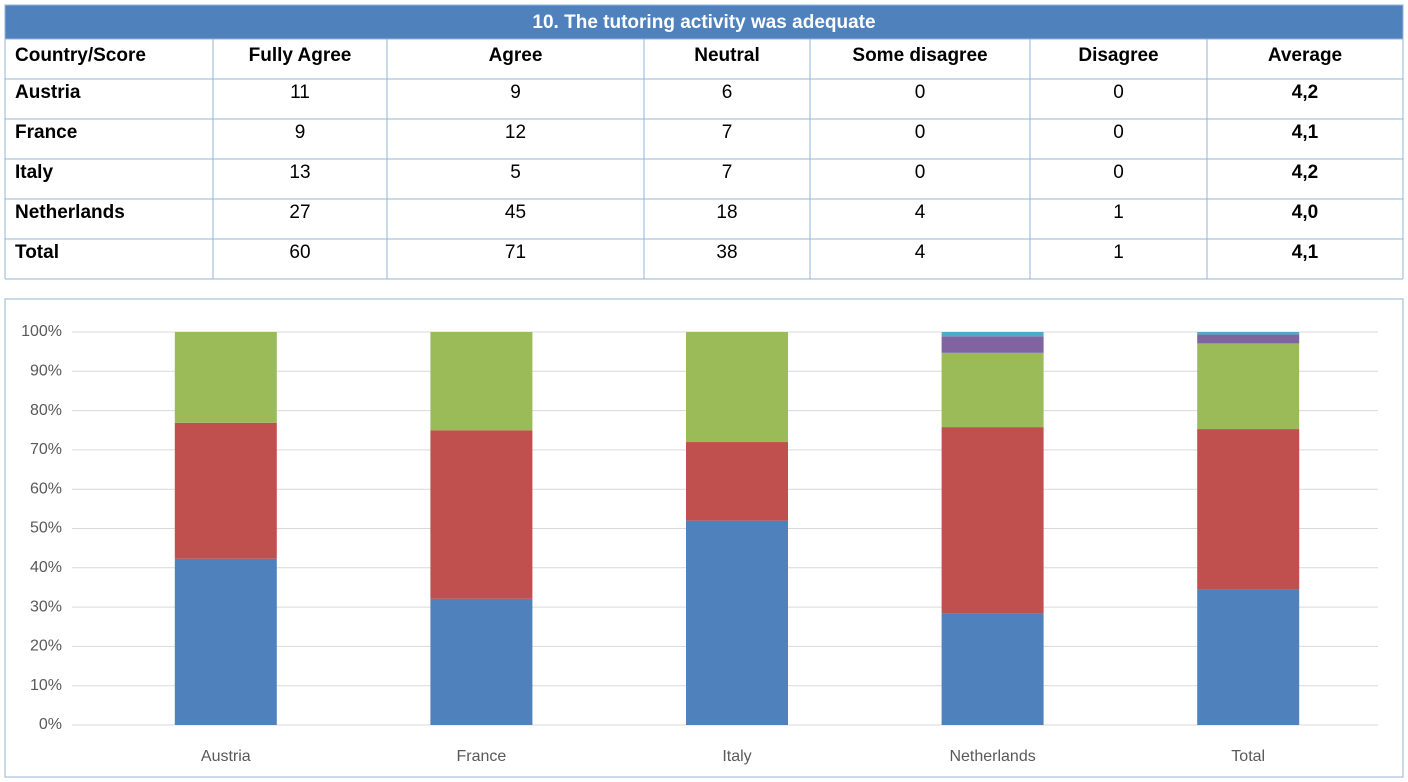 Image resolution: width=1408 pixels, height=782 pixels. What do you see at coordinates (515, 132) in the screenshot?
I see `table-cell: 12` at bounding box center [515, 132].